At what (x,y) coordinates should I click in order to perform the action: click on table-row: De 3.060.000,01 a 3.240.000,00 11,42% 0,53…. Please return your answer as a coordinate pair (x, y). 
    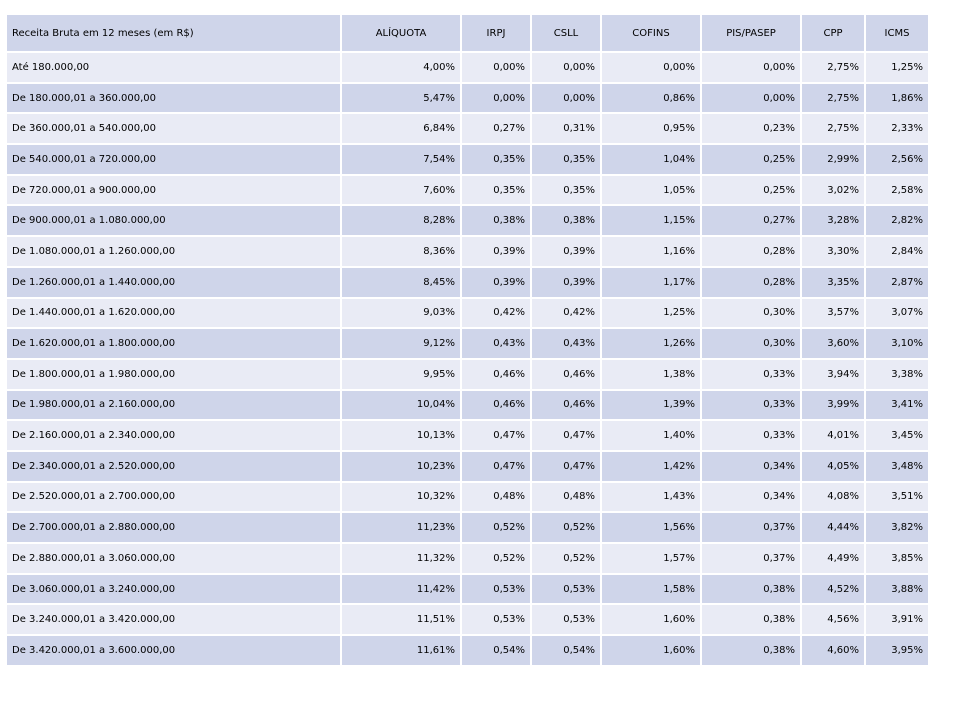
    Looking at the image, I should click on (467, 589).